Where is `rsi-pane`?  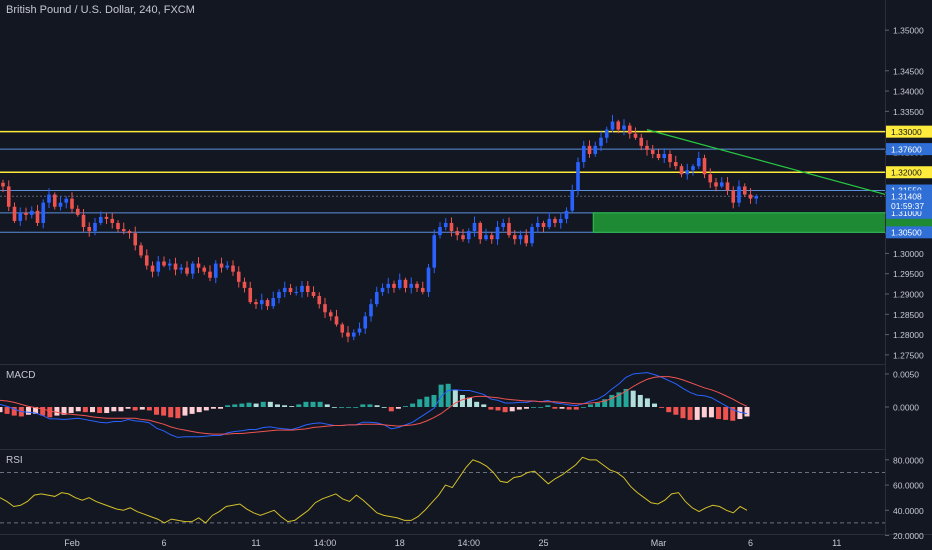 rsi-pane is located at coordinates (442, 490).